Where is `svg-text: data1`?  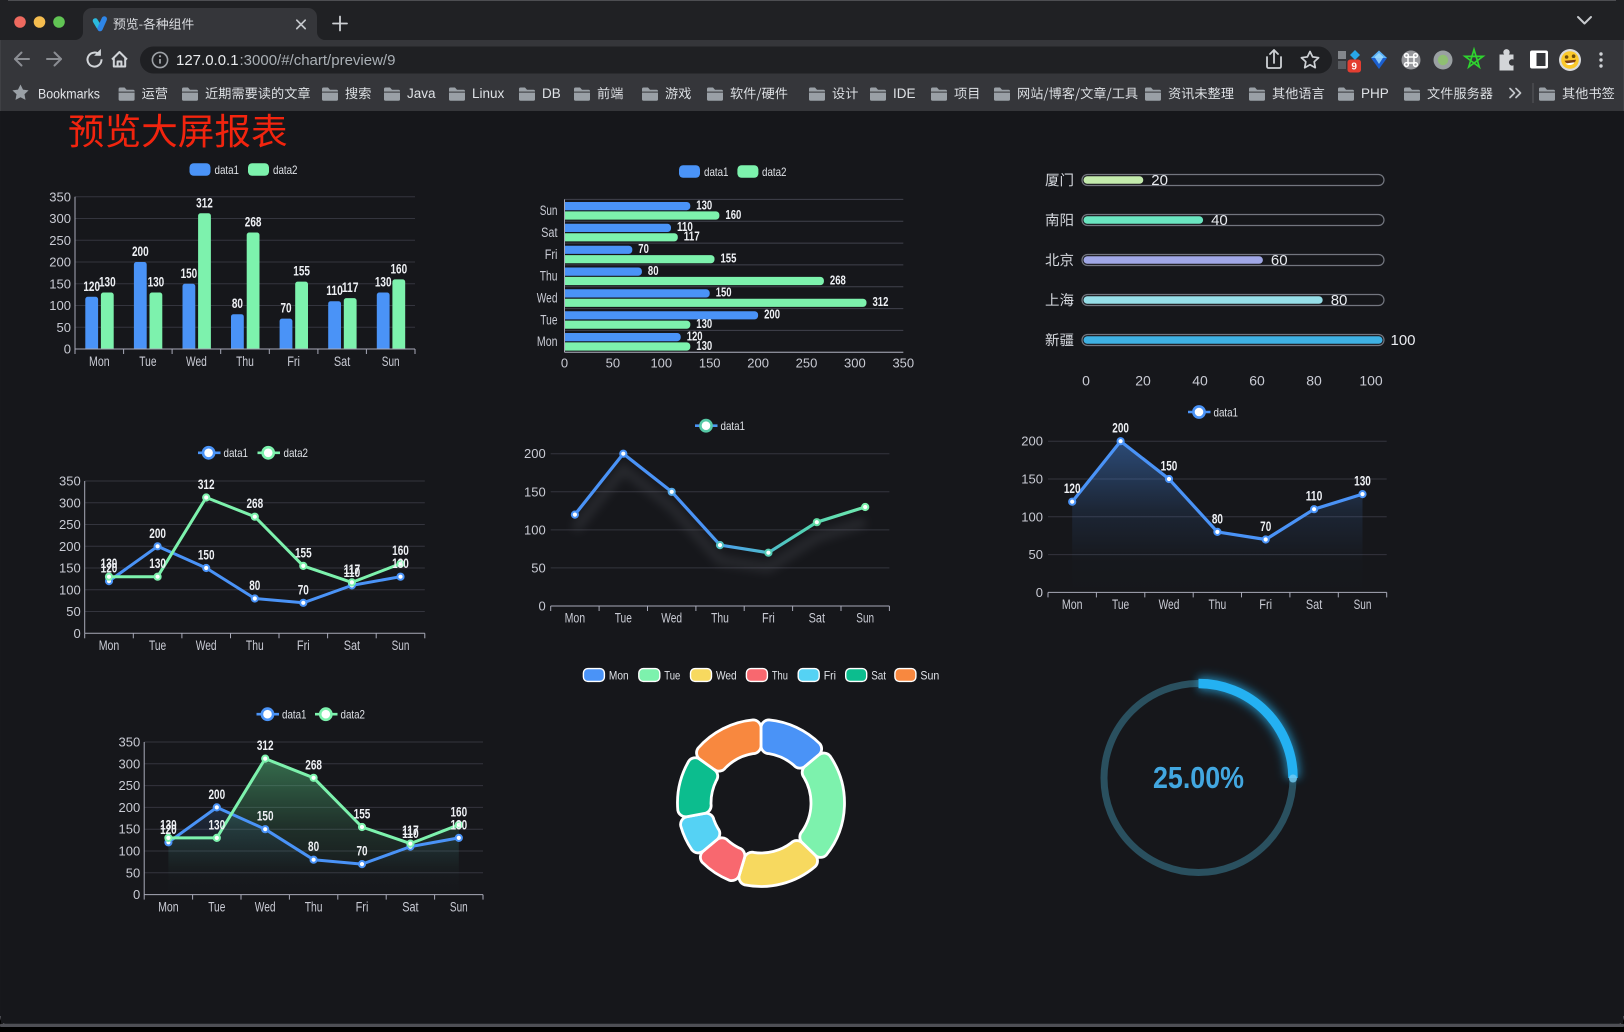
svg-text: data1 is located at coordinates (236, 453).